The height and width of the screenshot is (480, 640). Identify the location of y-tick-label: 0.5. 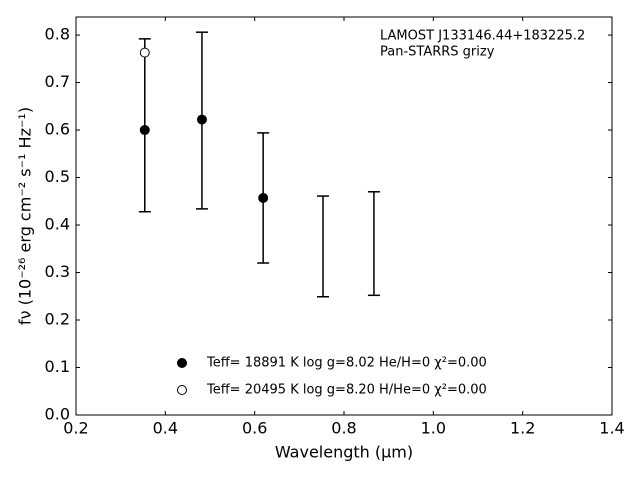
(57, 176).